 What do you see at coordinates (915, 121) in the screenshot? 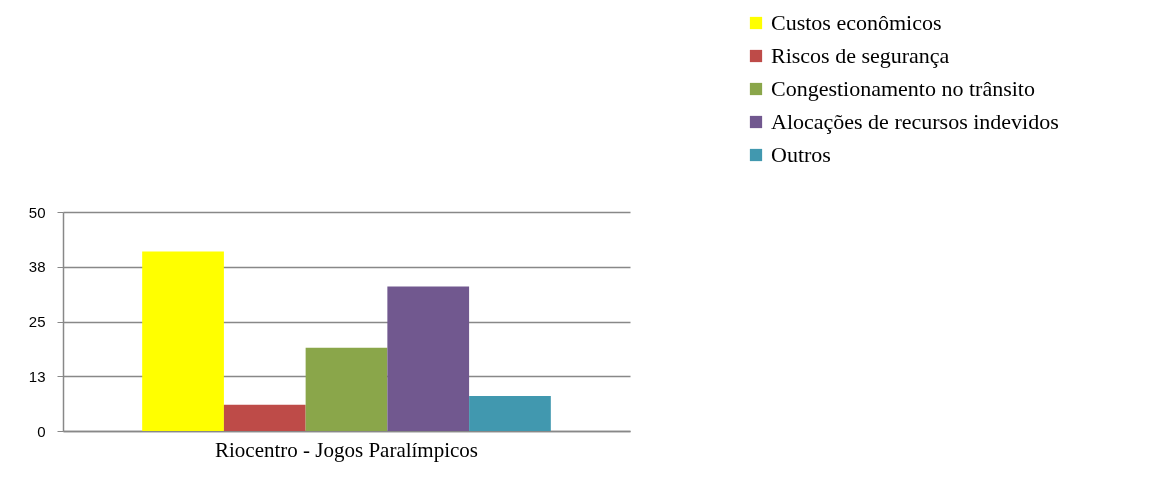
I see `legend-label: Alocações de recursos indevidos` at bounding box center [915, 121].